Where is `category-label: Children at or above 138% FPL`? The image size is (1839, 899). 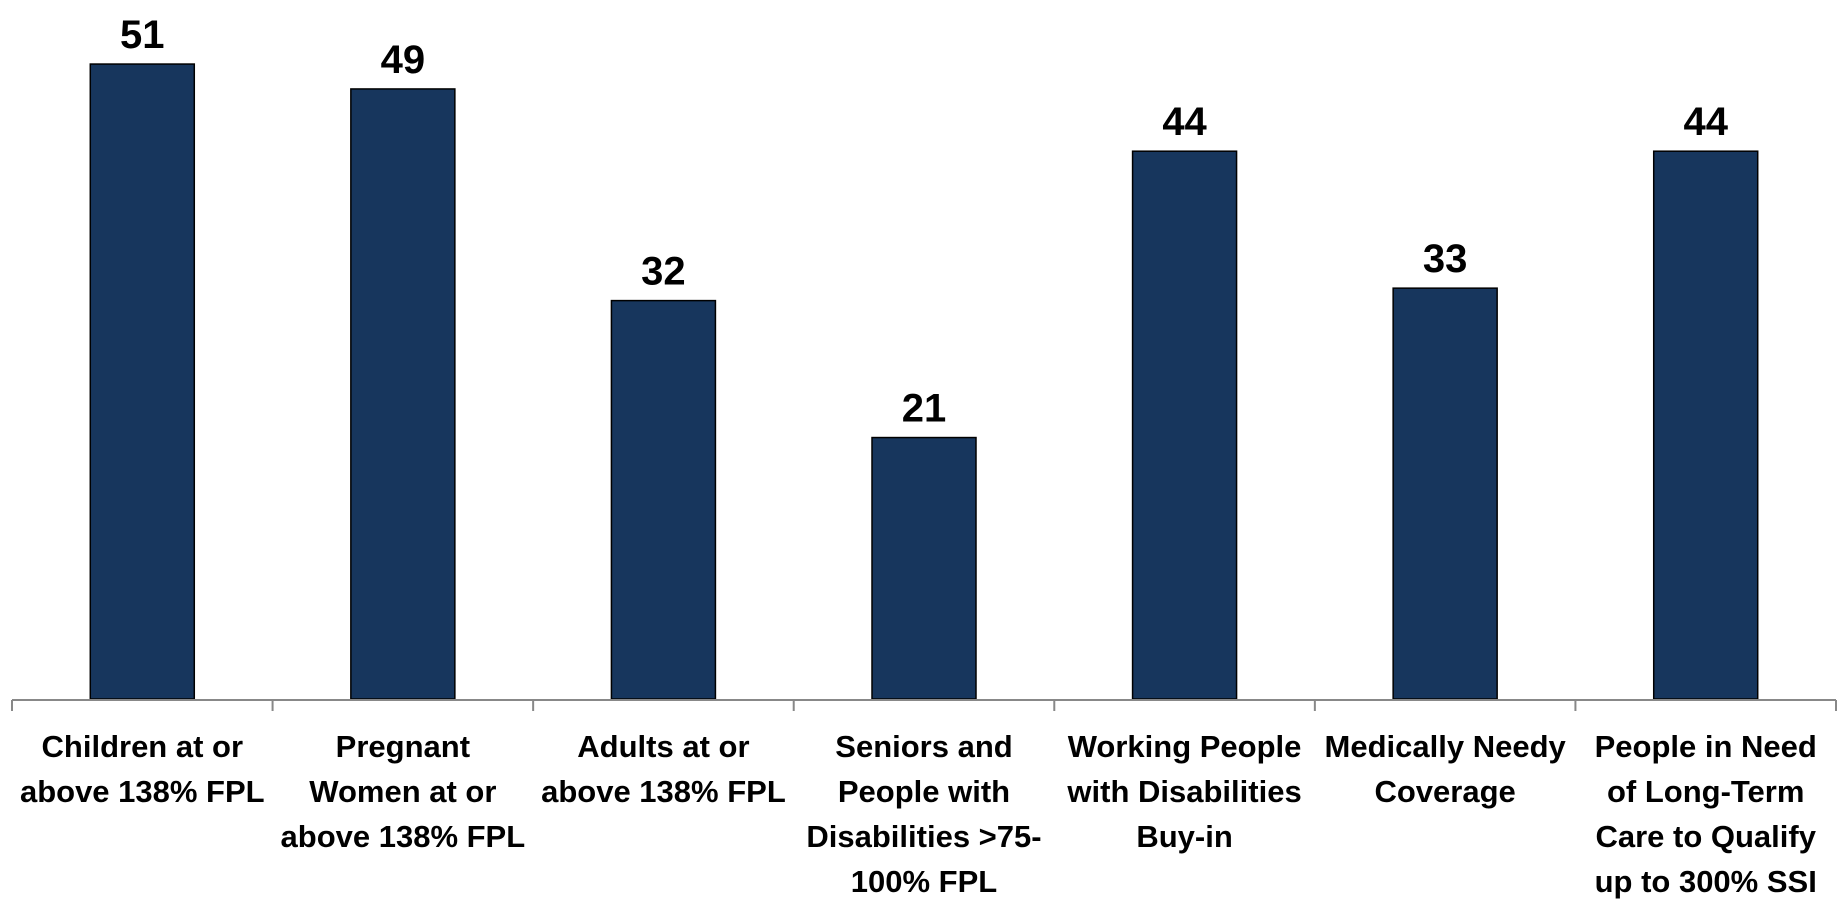
category-label: Children at or above 138% FPL is located at coordinates (142, 769).